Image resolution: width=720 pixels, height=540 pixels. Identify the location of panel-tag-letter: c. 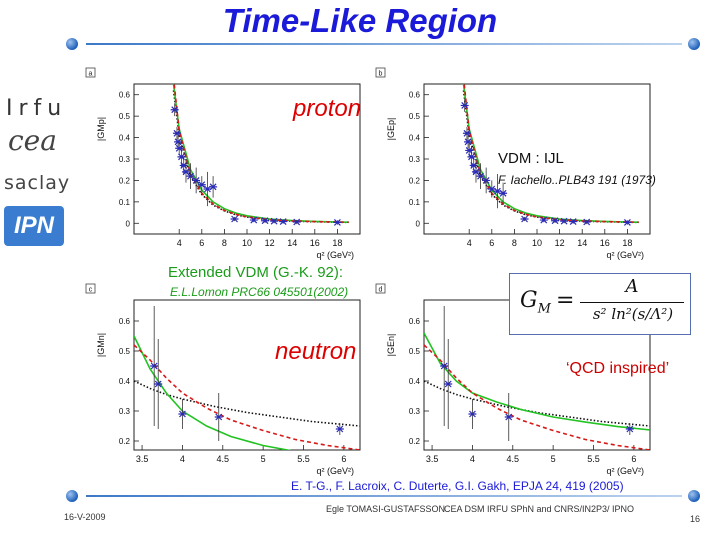
(91, 290).